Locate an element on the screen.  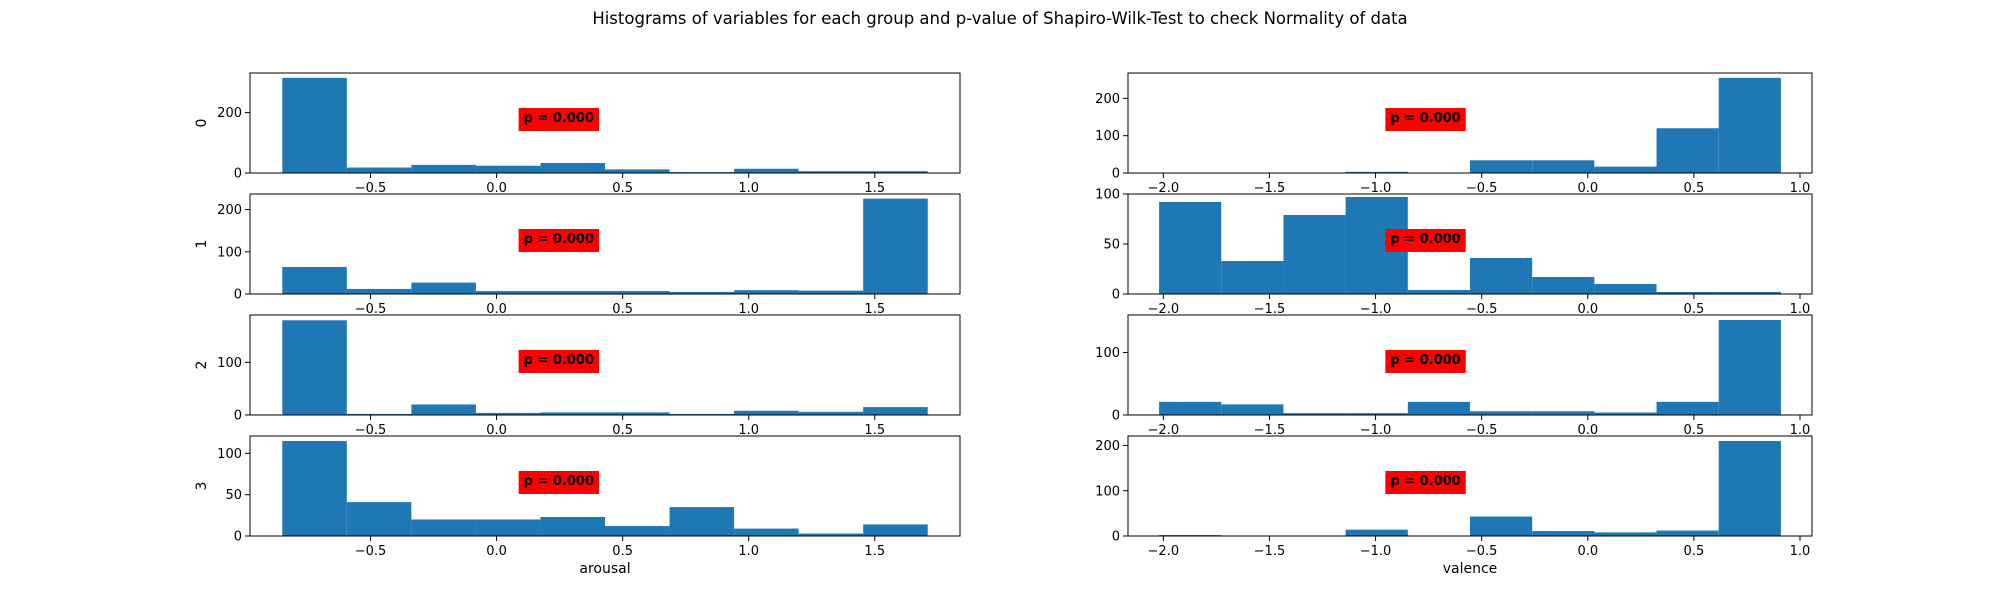
y-tick-label: 50 is located at coordinates (1111, 245).